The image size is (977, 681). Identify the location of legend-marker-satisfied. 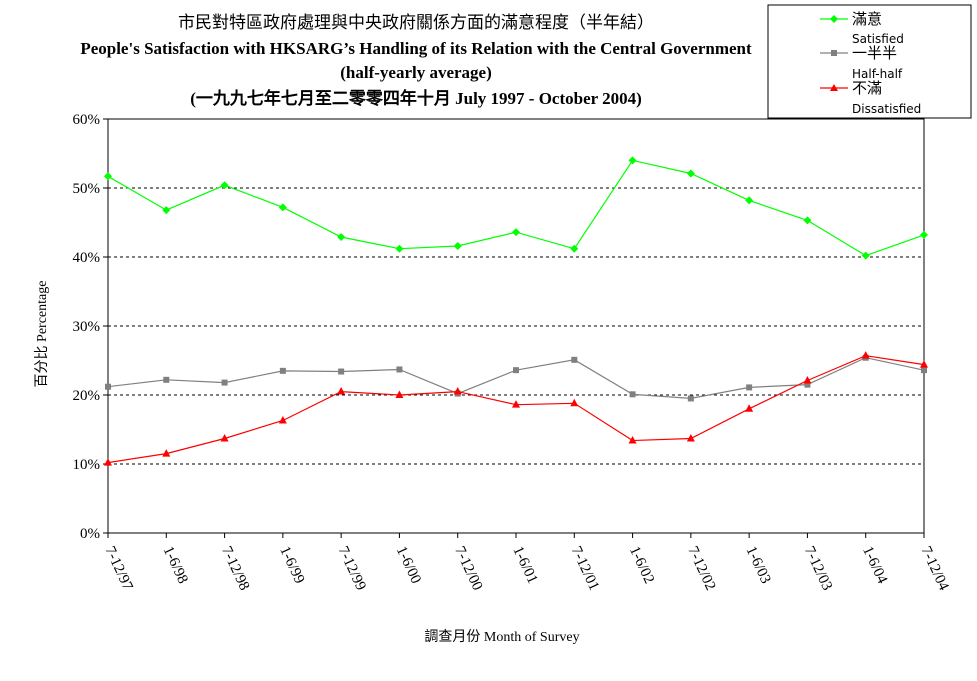
(834, 19).